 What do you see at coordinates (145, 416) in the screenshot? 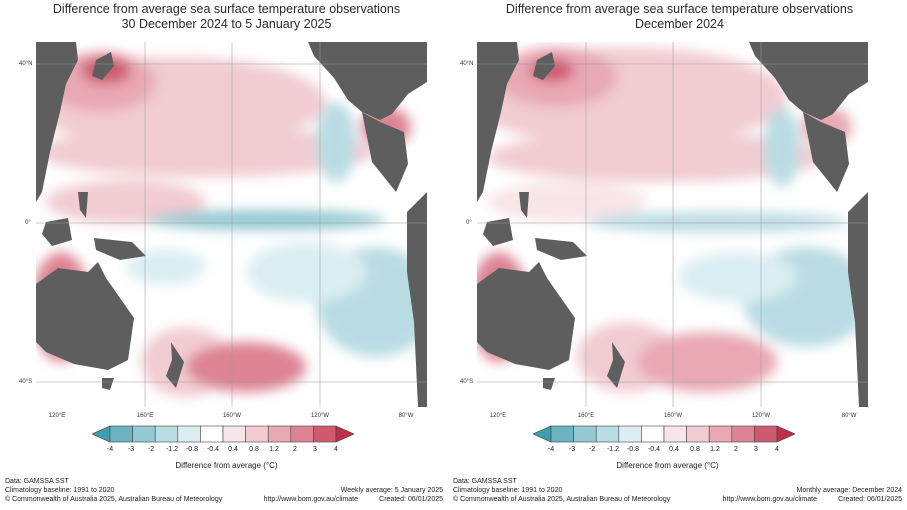
I see `lon-label: 160°E` at bounding box center [145, 416].